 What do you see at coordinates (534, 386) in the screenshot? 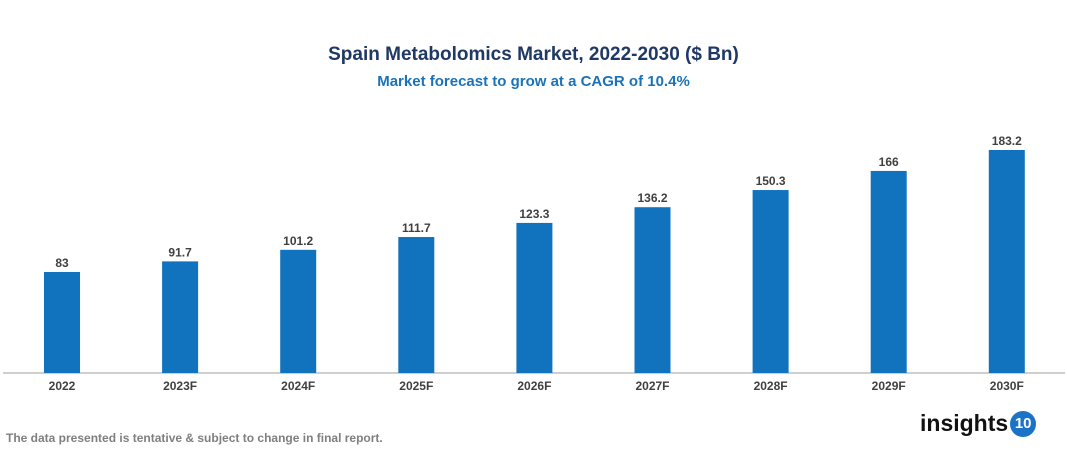
I see `x-tick-label: 2026F` at bounding box center [534, 386].